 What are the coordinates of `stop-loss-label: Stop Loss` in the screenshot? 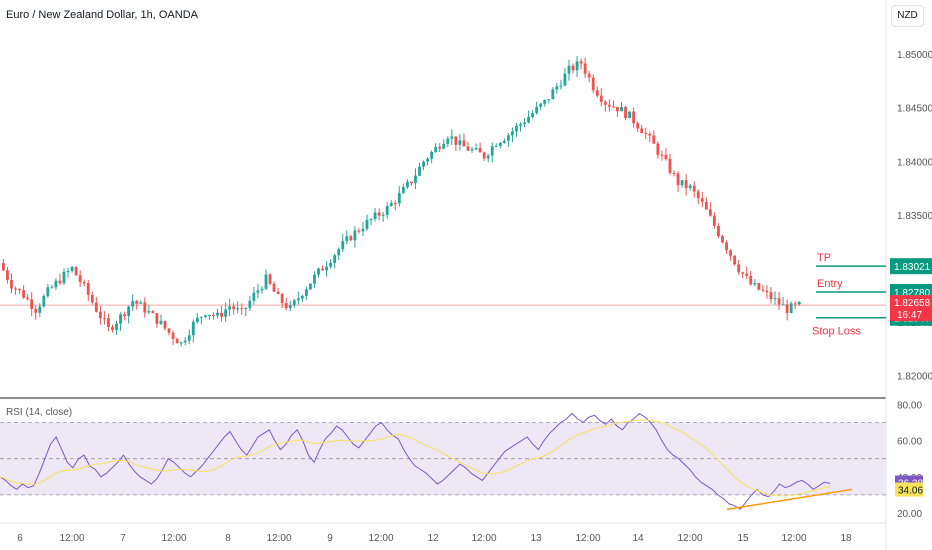 It's located at (836, 332).